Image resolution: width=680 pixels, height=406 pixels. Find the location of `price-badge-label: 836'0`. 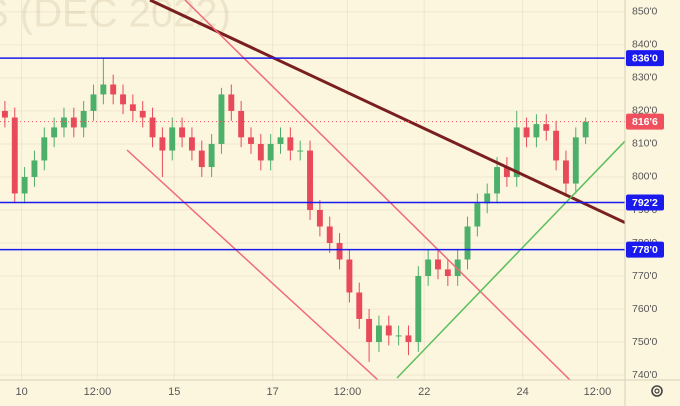

price-badge-label: 836'0 is located at coordinates (645, 58).